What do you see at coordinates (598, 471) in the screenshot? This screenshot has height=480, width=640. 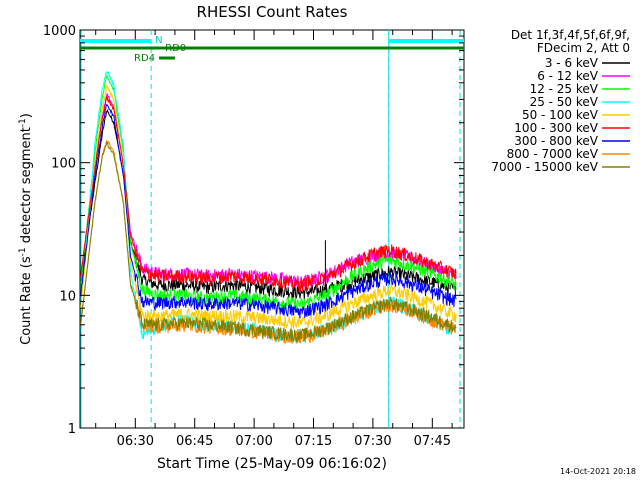 I see `timestamp: 14-Oct-2021 20:18` at bounding box center [598, 471].